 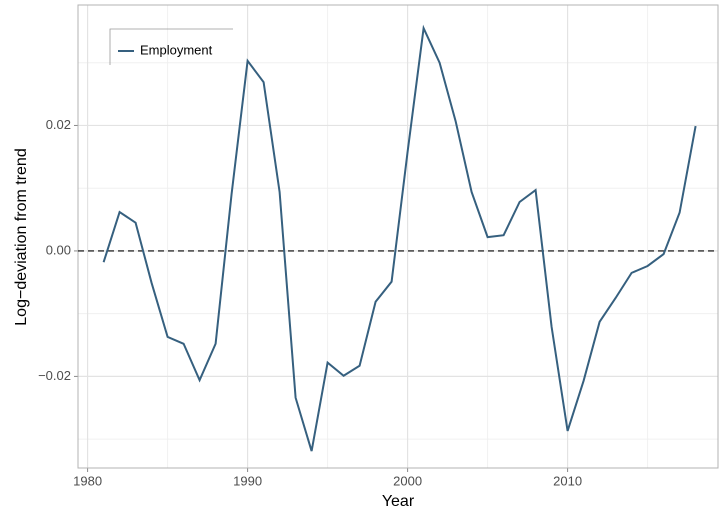 I want to click on x-tick-label: 1990, so click(x=247, y=480).